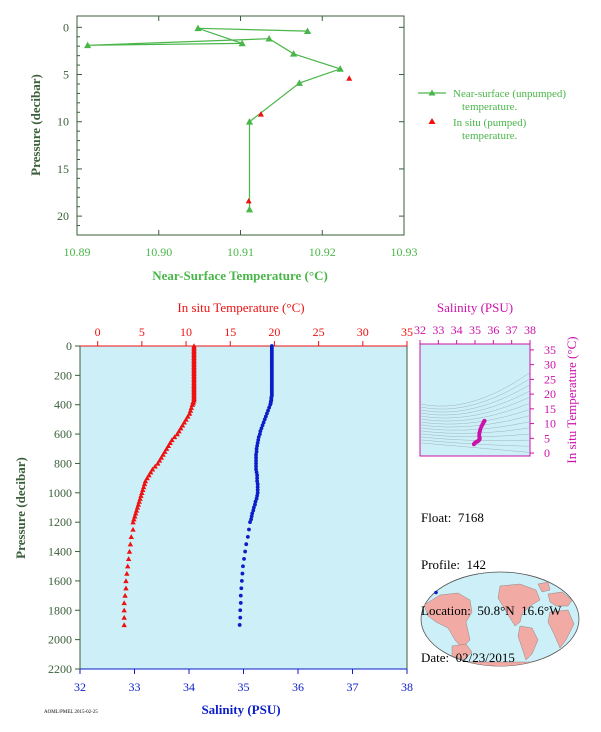 This screenshot has height=732, width=601. Describe the element at coordinates (240, 307) in the screenshot. I see `temperature-top-axis-label: In situ Temperature (°C)` at that location.